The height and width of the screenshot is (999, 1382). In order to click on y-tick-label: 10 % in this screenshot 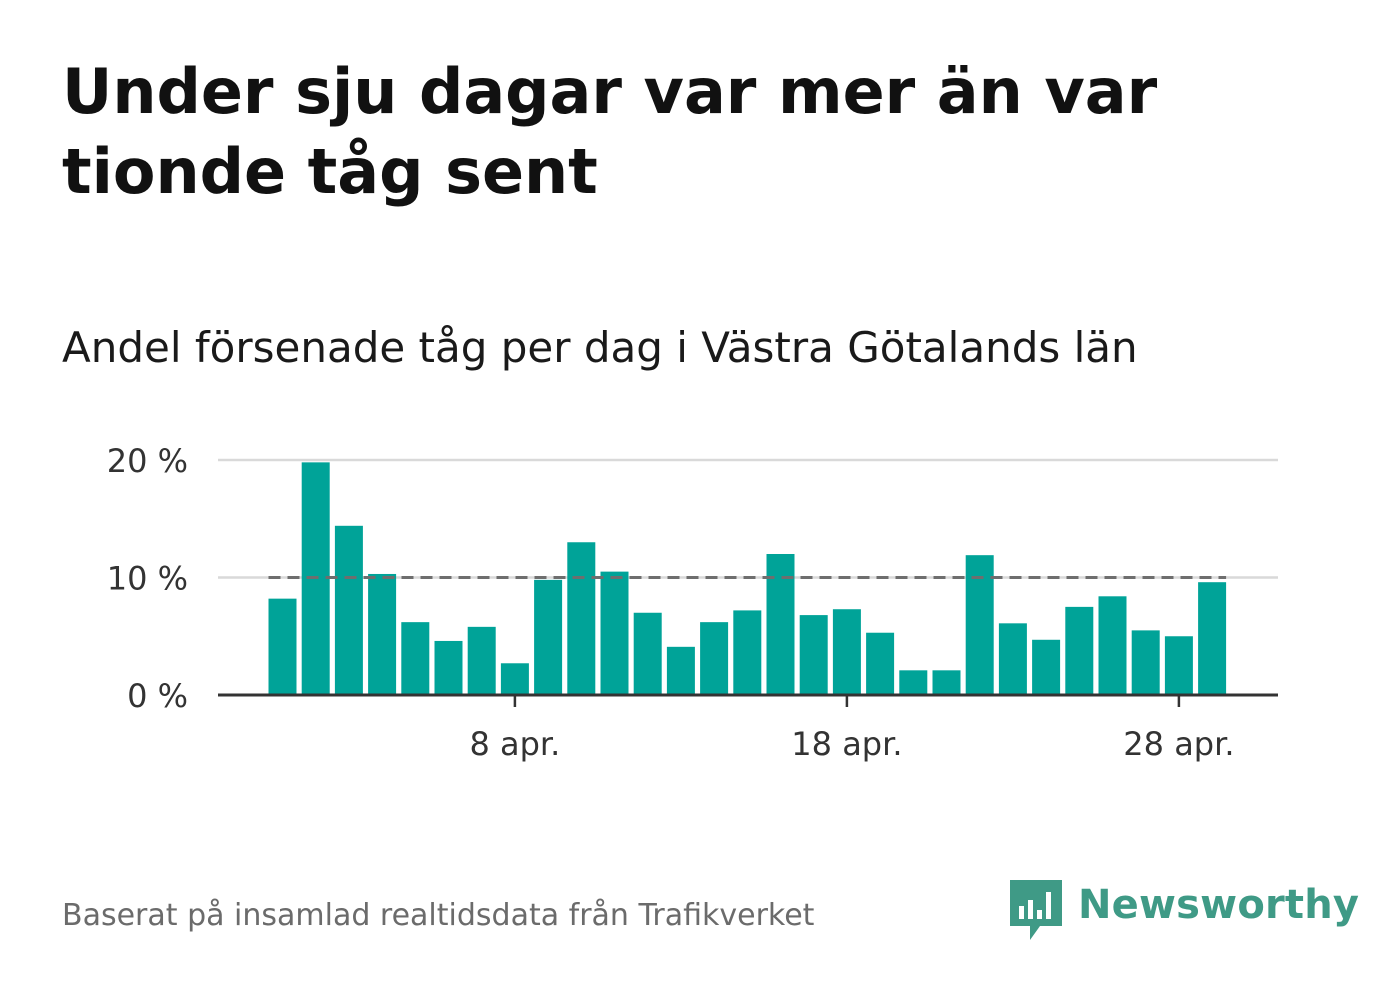, I will do `click(147, 579)`.